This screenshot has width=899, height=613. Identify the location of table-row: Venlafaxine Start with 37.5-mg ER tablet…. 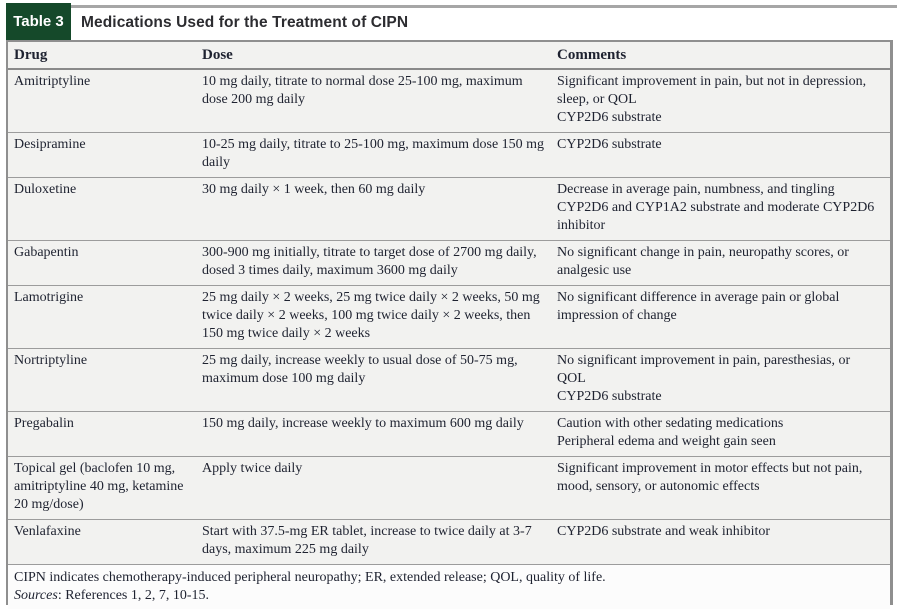
(449, 541).